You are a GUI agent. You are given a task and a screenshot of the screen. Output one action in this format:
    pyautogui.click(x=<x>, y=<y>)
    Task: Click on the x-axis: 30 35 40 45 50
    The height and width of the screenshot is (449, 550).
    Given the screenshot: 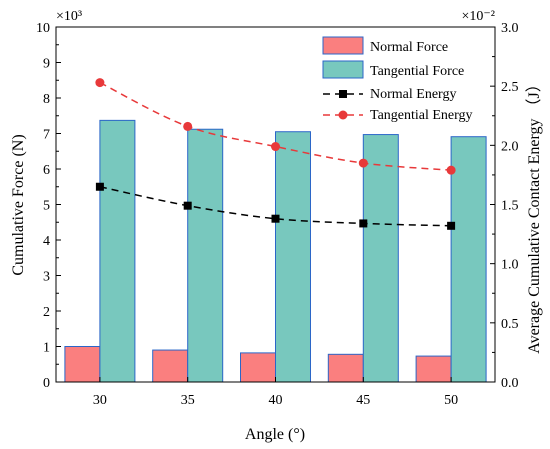 What is the action you would take?
    pyautogui.click(x=275, y=392)
    